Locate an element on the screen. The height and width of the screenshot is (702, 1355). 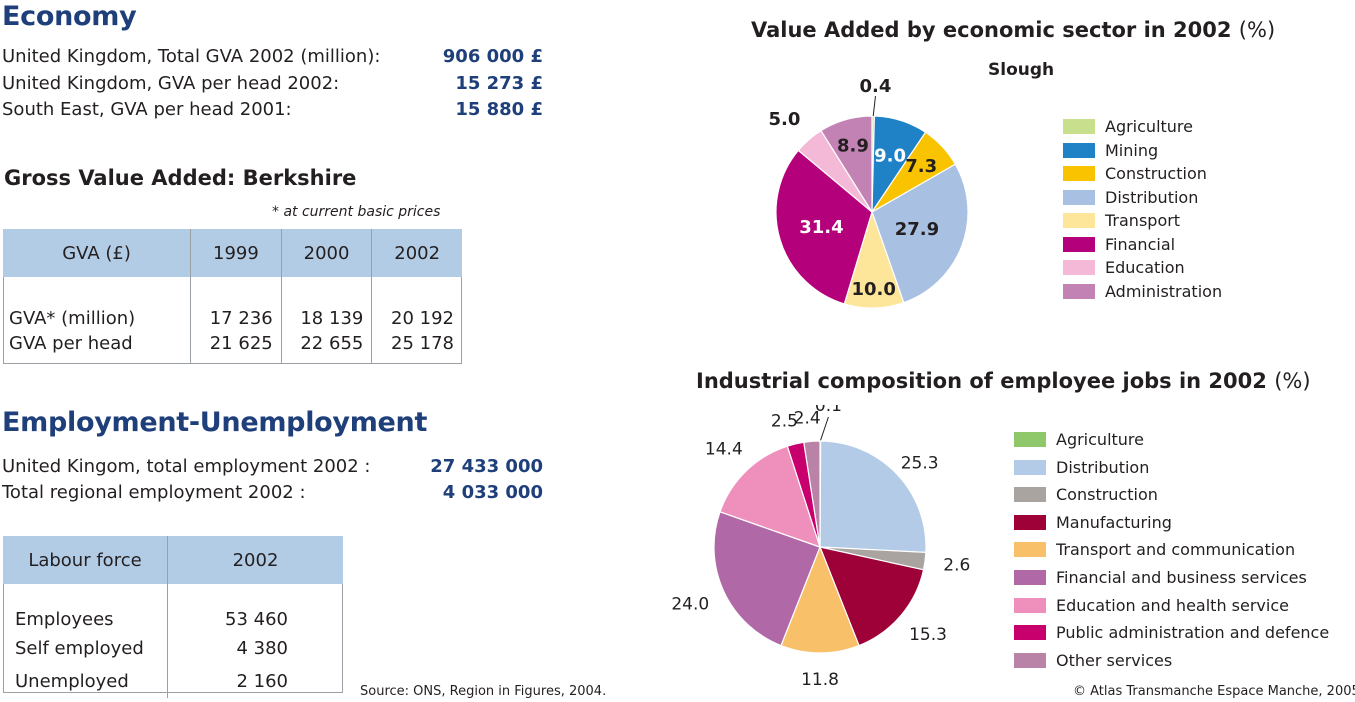
pie-data-label: 2.4 is located at coordinates (807, 418).